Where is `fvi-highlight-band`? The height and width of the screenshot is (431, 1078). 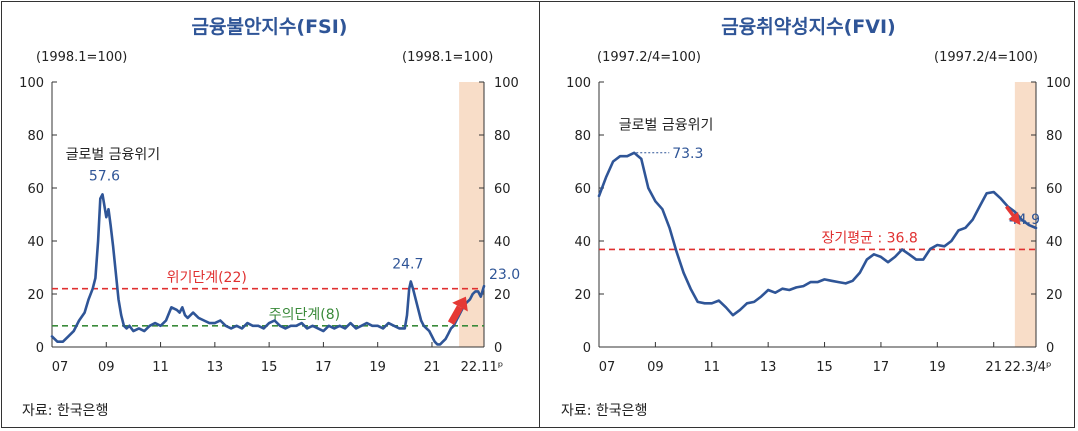 fvi-highlight-band is located at coordinates (1025, 214).